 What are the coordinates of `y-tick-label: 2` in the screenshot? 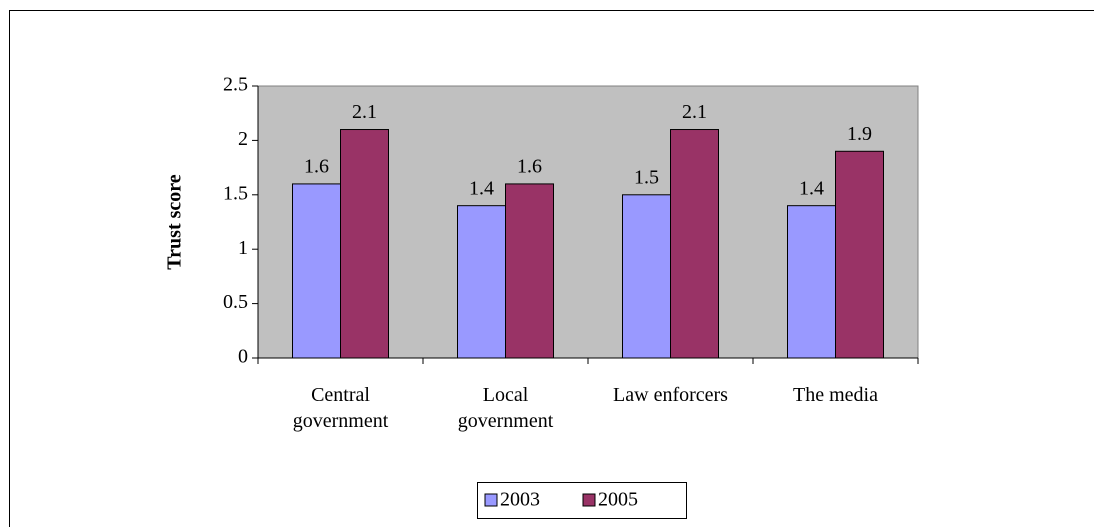 It's located at (243, 139).